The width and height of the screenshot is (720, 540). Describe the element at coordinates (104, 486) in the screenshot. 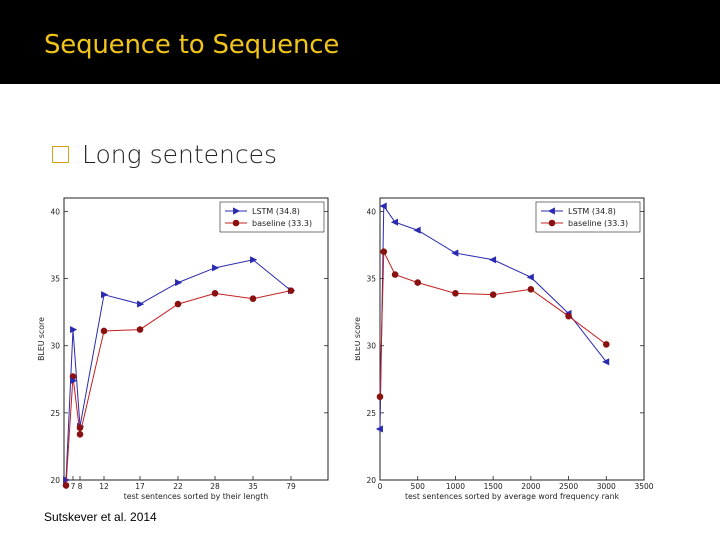

I see `x-tick-label: 12` at that location.